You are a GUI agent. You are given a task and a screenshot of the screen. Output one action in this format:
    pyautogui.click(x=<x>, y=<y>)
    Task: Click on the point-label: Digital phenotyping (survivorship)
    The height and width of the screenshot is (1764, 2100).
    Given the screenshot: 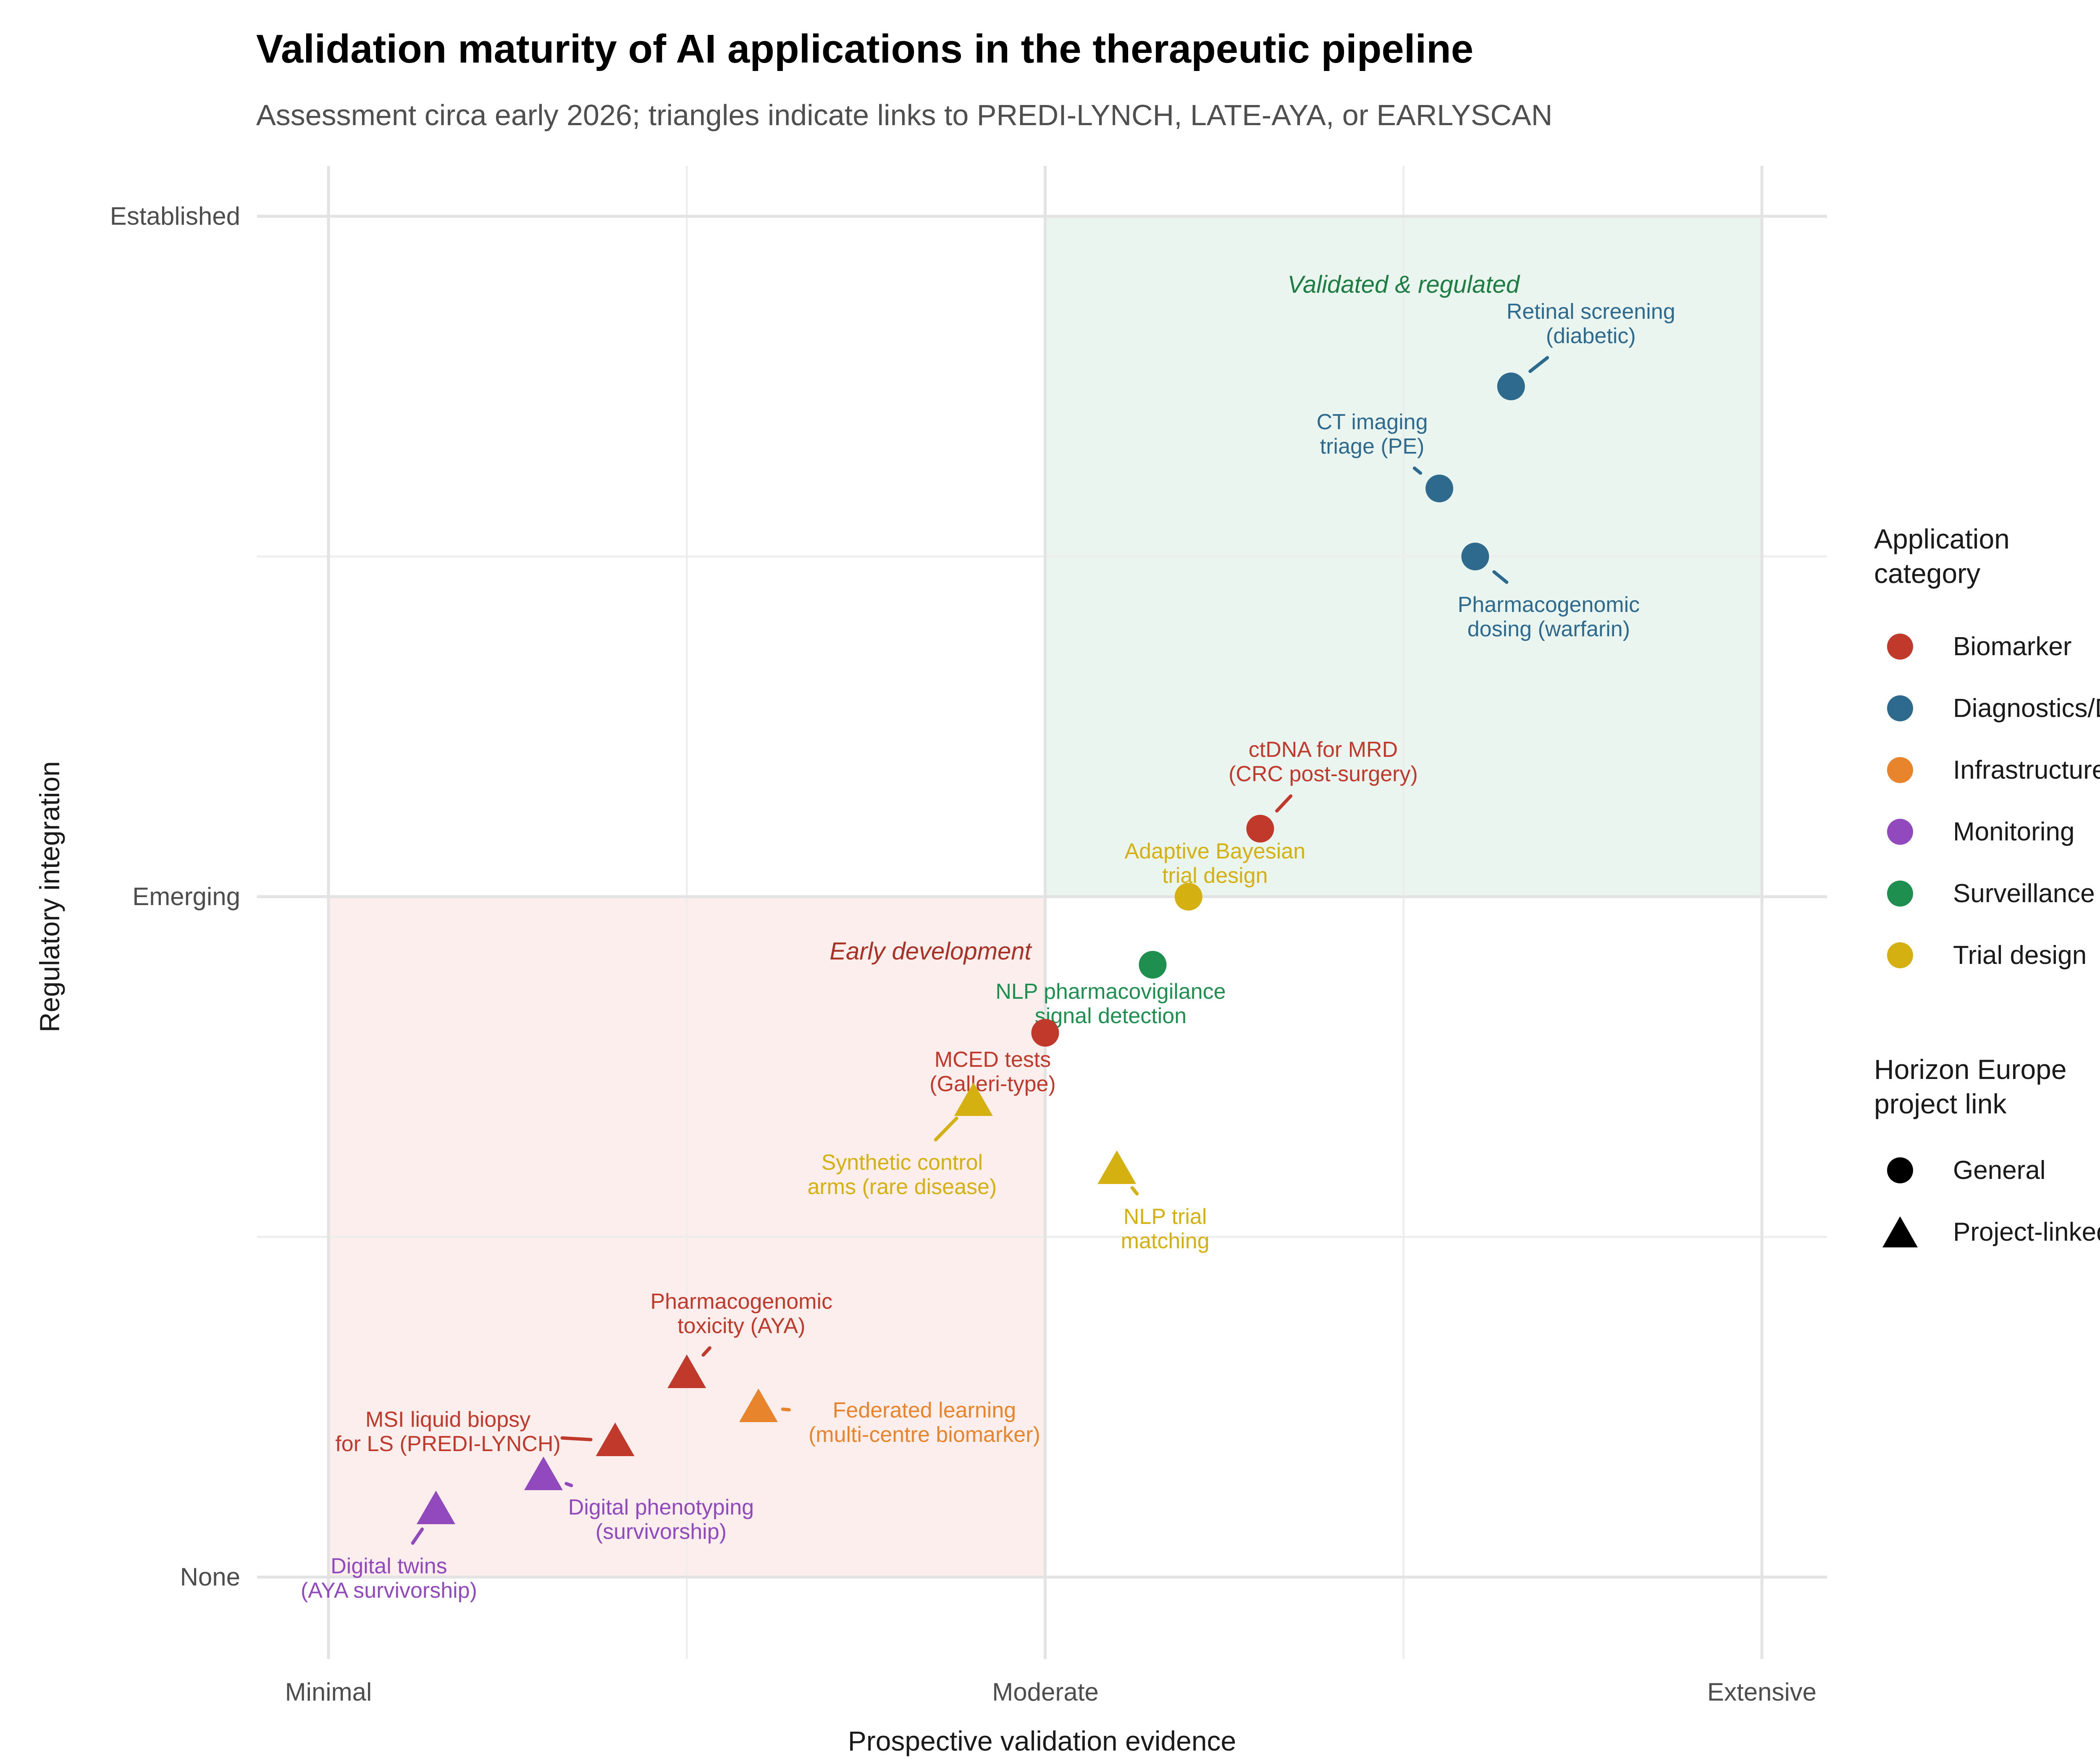 What is the action you would take?
    pyautogui.click(x=661, y=1519)
    